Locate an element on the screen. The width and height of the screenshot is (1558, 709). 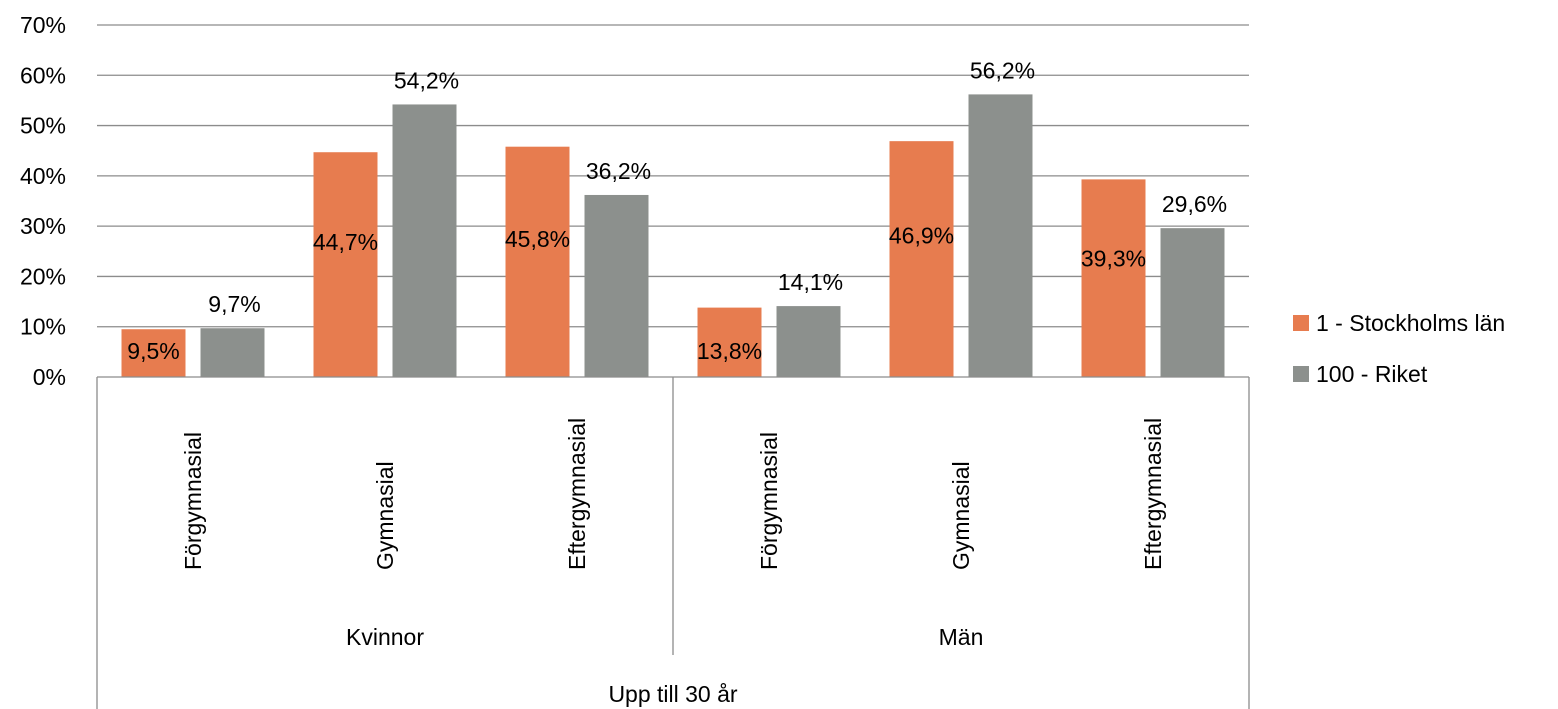
data-label-stockholms-lan: 45,8% is located at coordinates (537, 239).